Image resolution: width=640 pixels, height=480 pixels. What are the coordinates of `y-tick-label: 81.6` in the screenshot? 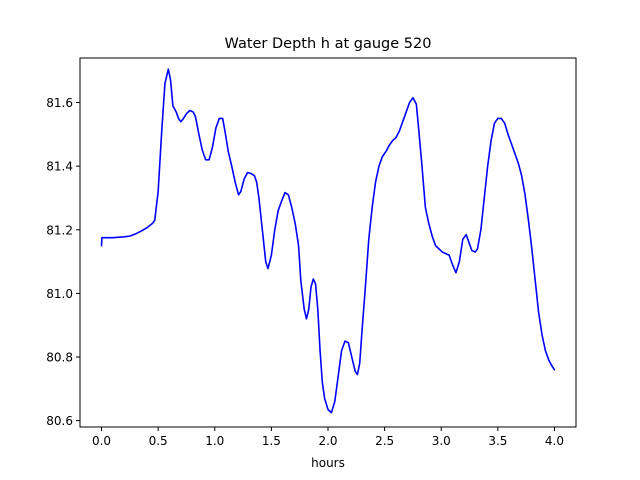 It's located at (59, 103).